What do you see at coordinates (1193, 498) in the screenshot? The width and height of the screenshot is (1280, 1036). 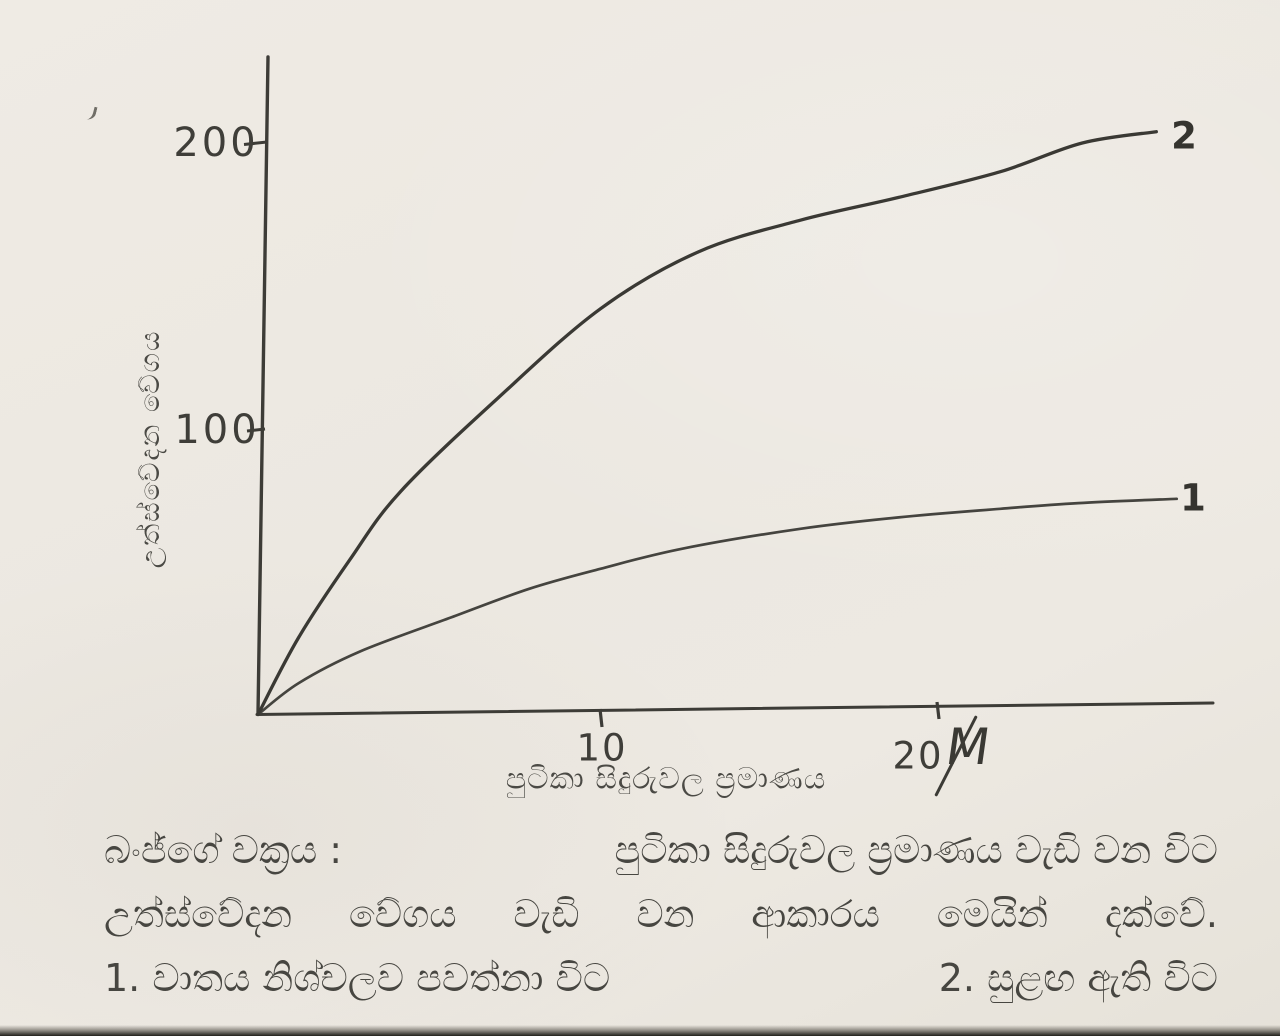 I see `curve-1-label: 1` at bounding box center [1193, 498].